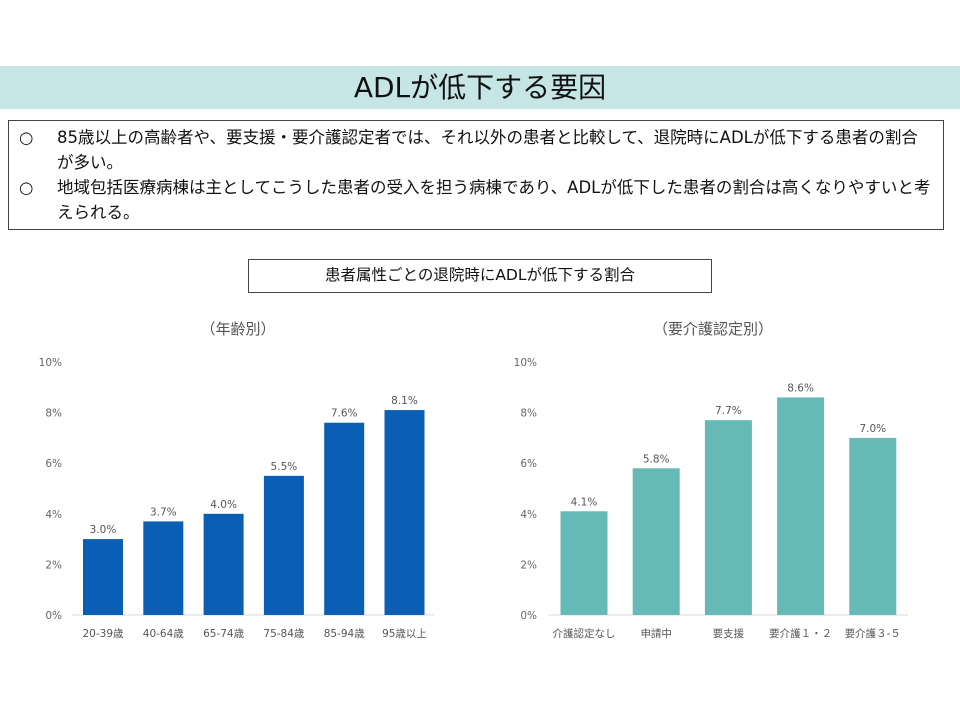 The image size is (960, 720). I want to click on x-tick-label: 申請中, so click(656, 633).